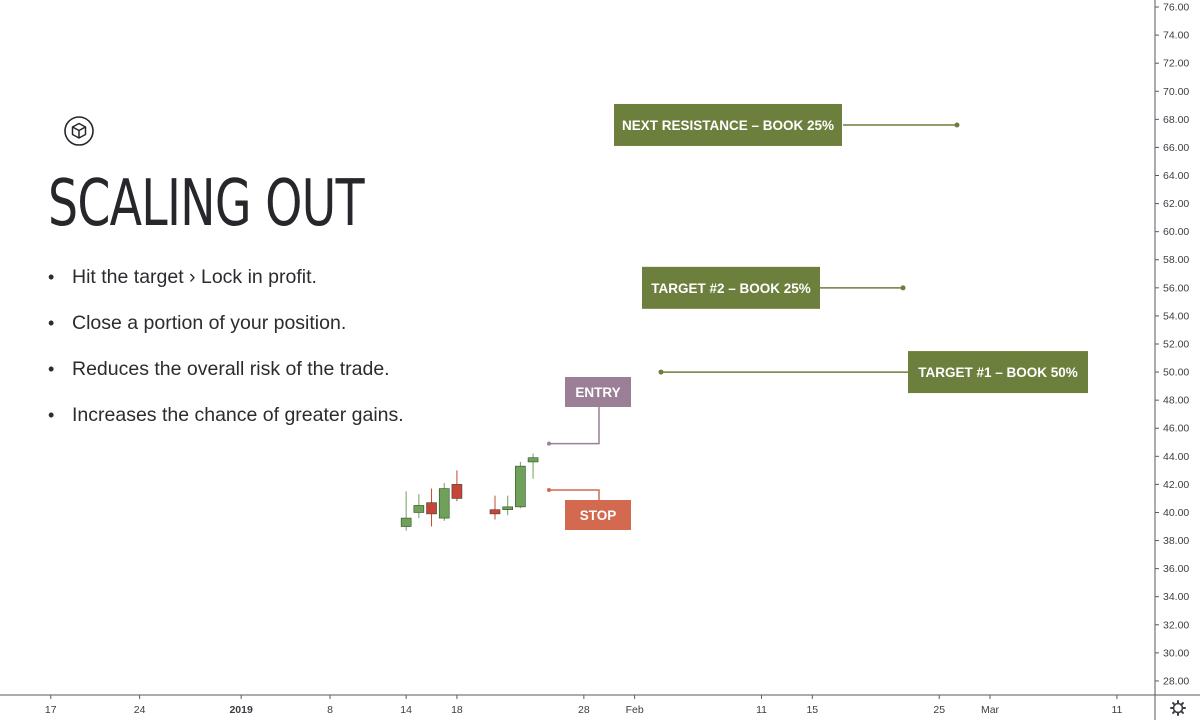 The width and height of the screenshot is (1200, 720). I want to click on price-tick-label: 72.00, so click(1176, 64).